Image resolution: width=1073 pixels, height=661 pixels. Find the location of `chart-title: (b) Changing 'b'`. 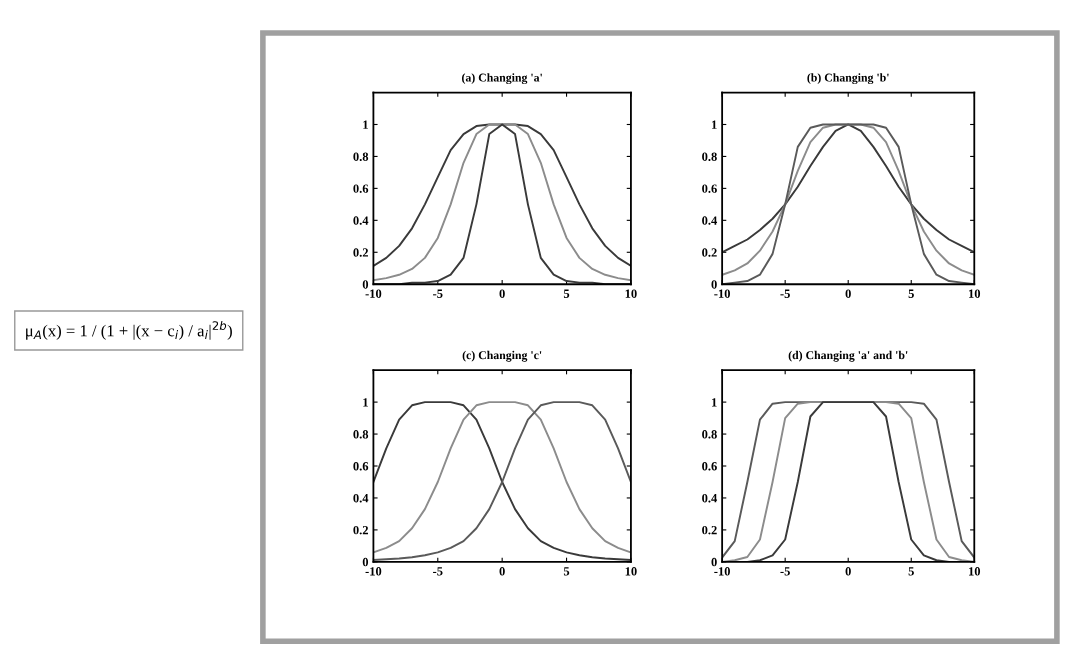

chart-title: (b) Changing 'b' is located at coordinates (848, 79).